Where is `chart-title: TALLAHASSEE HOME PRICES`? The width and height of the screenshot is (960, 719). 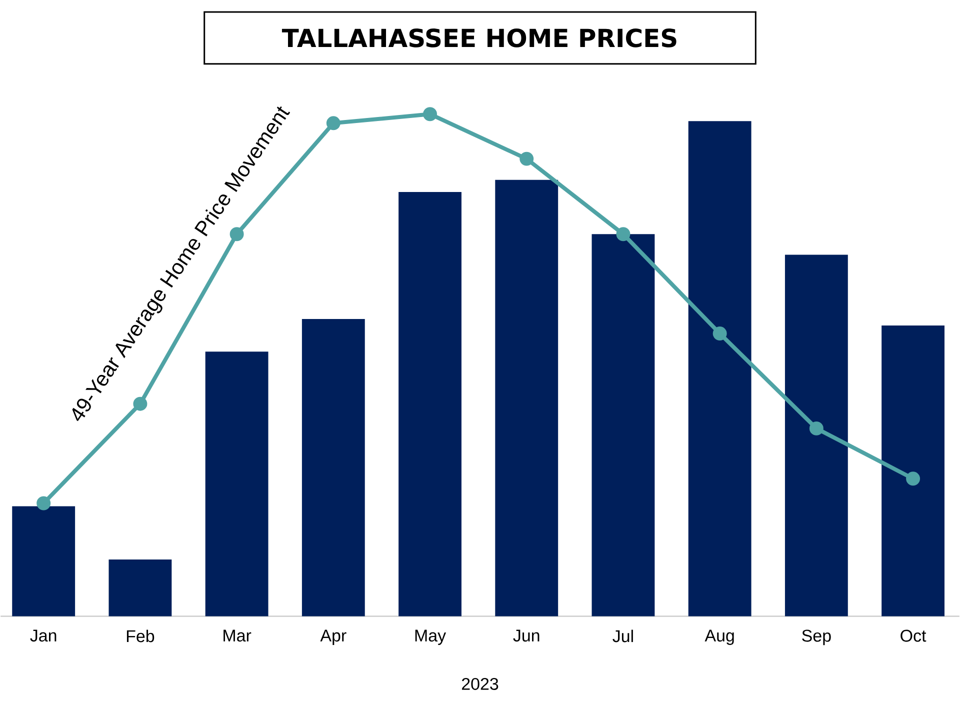
chart-title: TALLAHASSEE HOME PRICES is located at coordinates (479, 38).